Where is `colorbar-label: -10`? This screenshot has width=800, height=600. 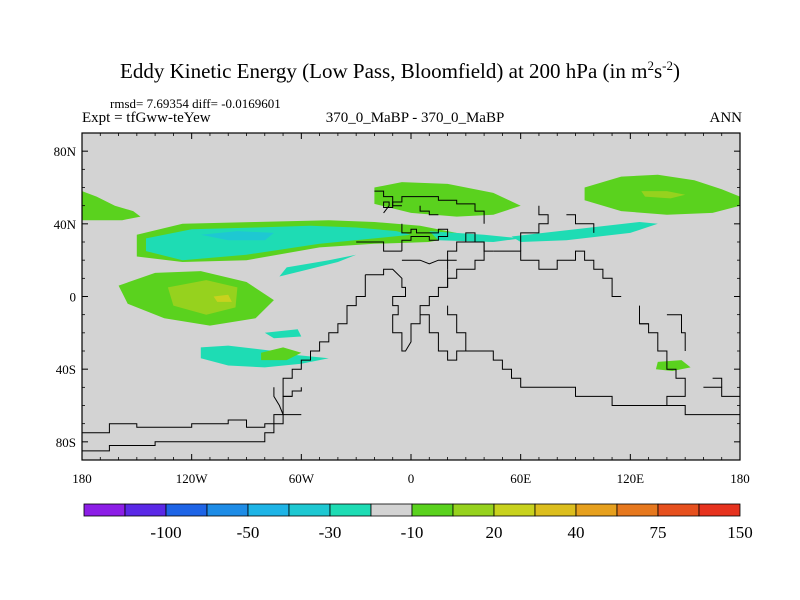
colorbar-label: -10 is located at coordinates (412, 532).